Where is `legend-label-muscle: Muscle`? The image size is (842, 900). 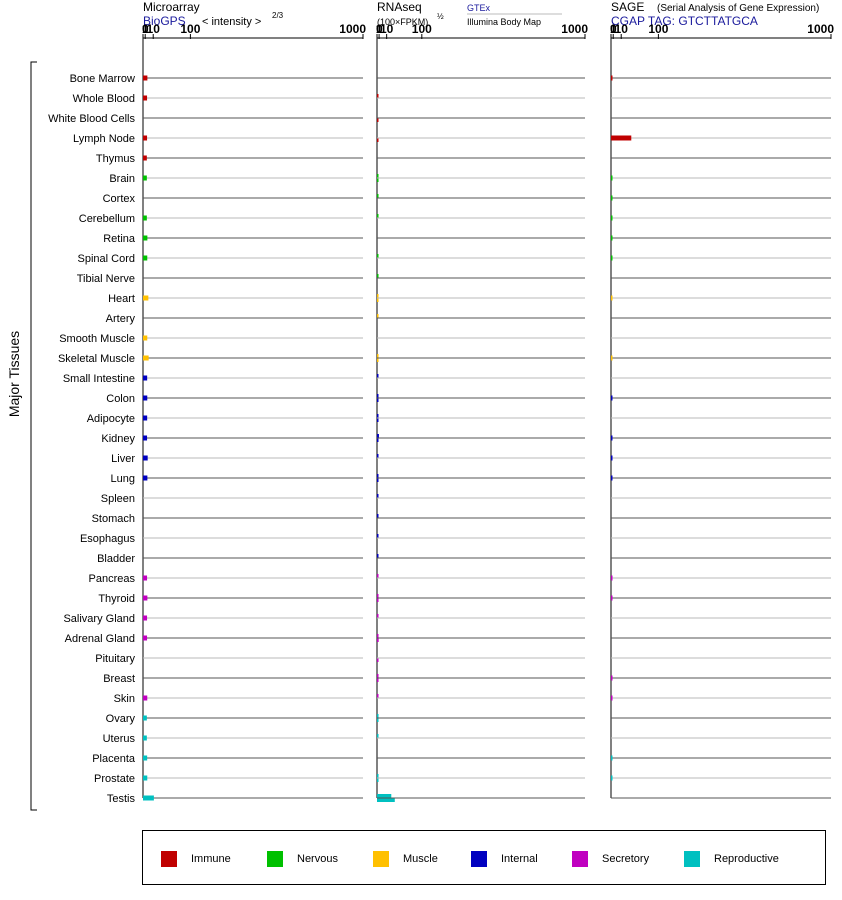 legend-label-muscle: Muscle is located at coordinates (420, 859).